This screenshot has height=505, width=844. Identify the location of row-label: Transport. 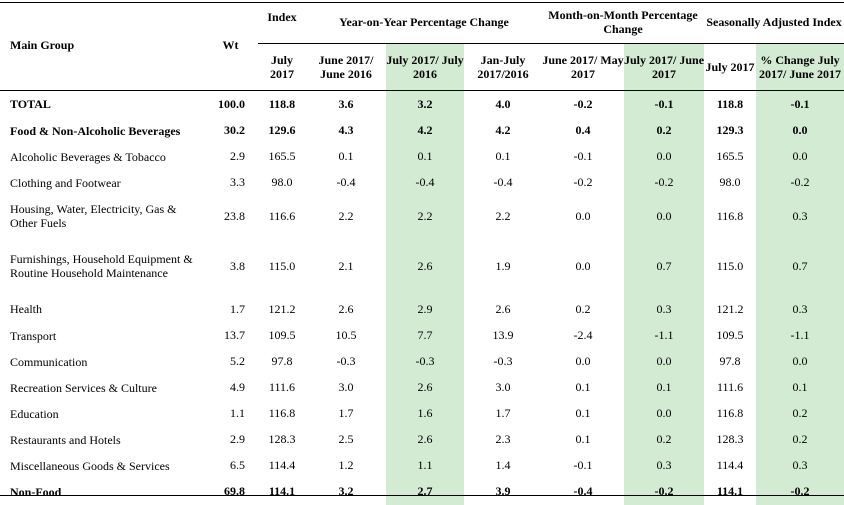
(33, 335).